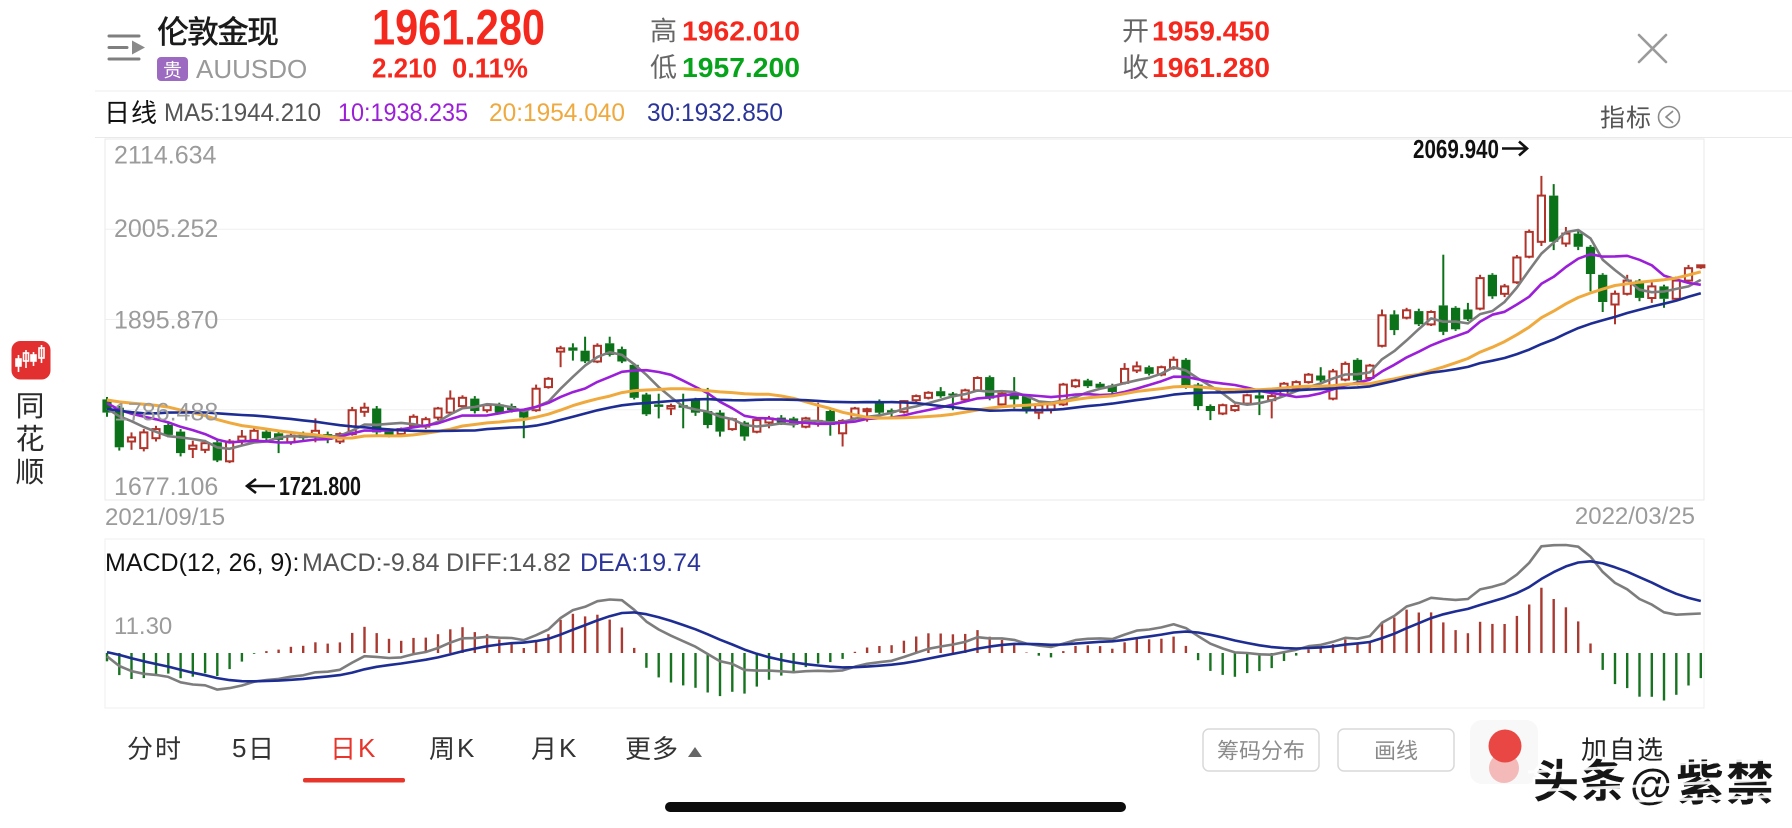 This screenshot has height=828, width=1792. What do you see at coordinates (166, 412) in the screenshot?
I see `svg-text: 1786.488` at bounding box center [166, 412].